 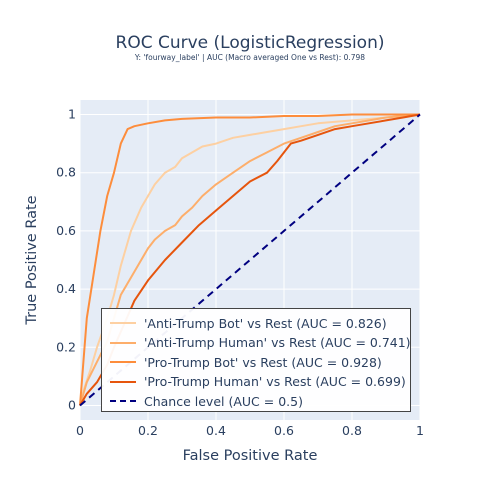 I want to click on y-tick-label: 1, so click(x=72, y=114).